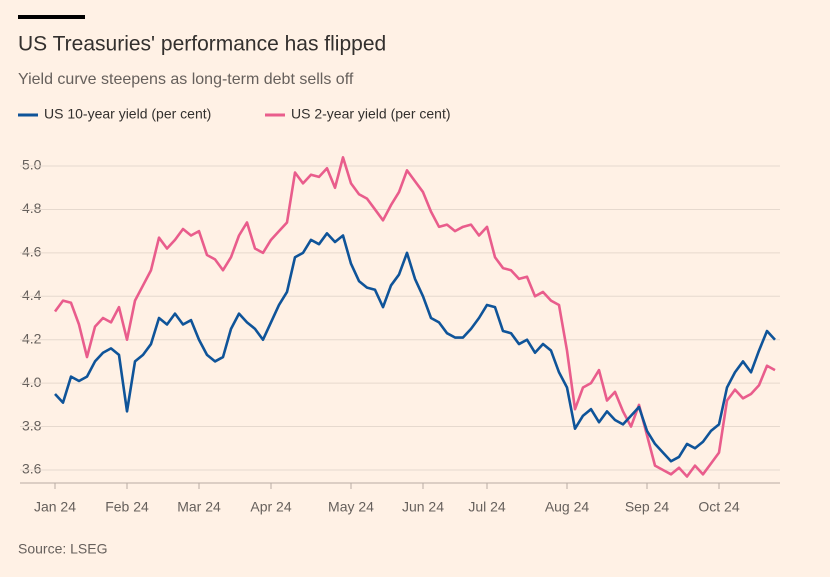  I want to click on legend-label: US 2-year yield (per cent), so click(371, 114).